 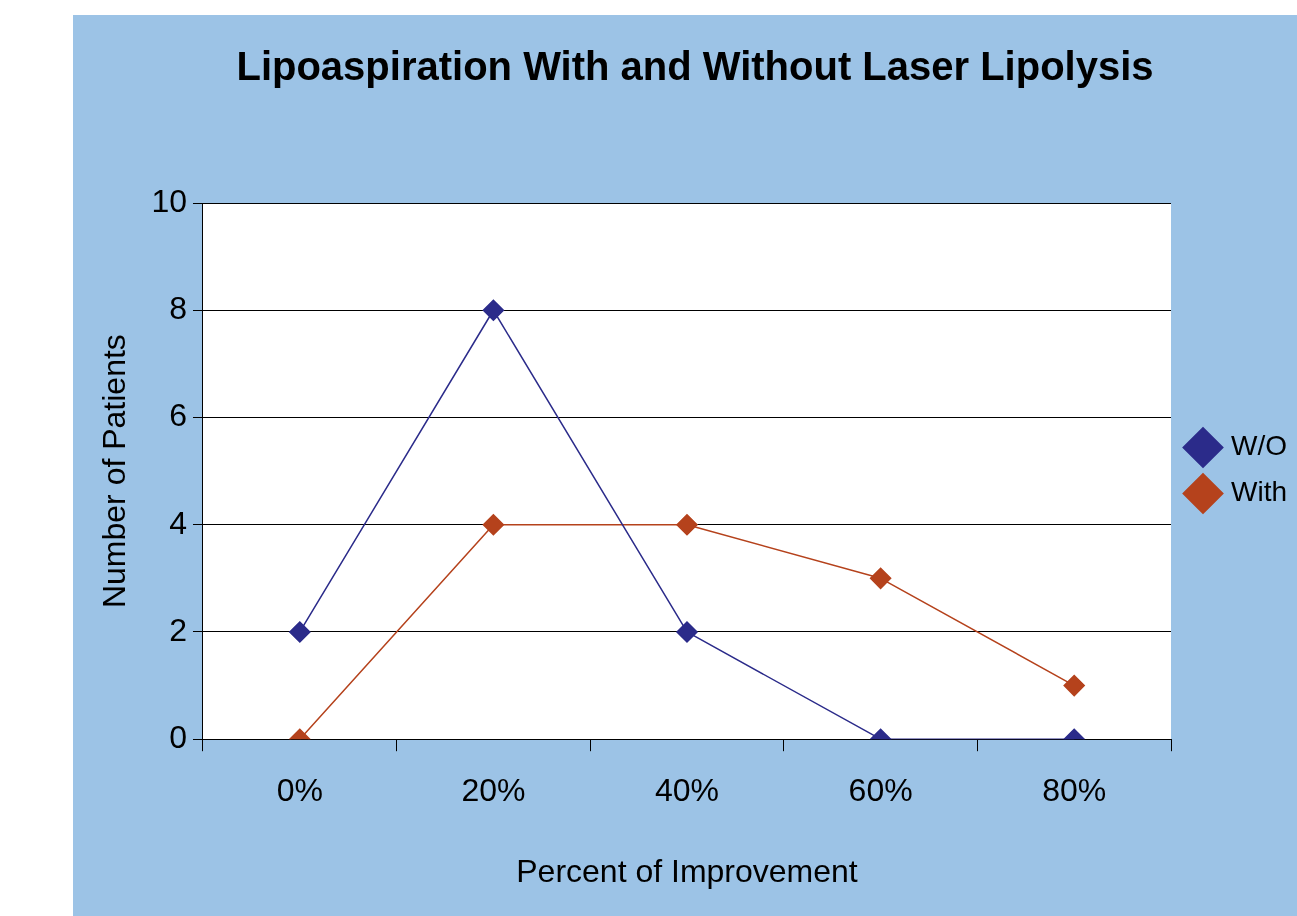 I want to click on x-tick-label: 40%, so click(x=687, y=790).